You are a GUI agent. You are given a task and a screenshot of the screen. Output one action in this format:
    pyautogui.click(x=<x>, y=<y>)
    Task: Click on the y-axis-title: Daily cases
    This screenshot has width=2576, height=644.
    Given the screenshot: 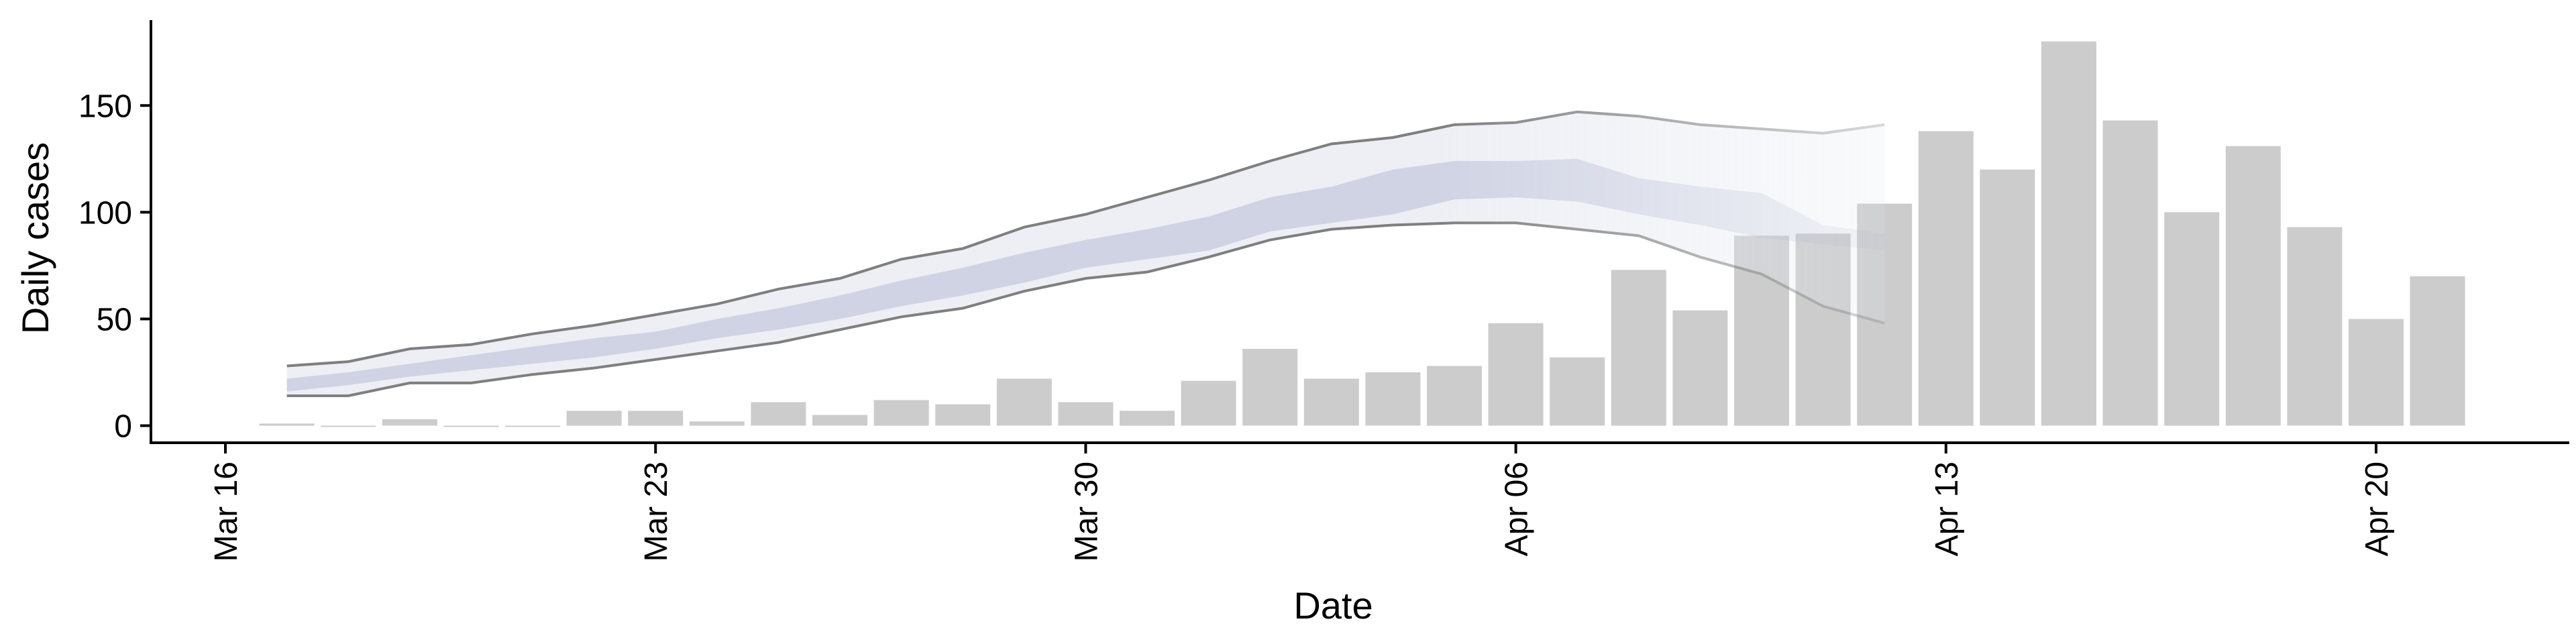 What is the action you would take?
    pyautogui.click(x=35, y=238)
    